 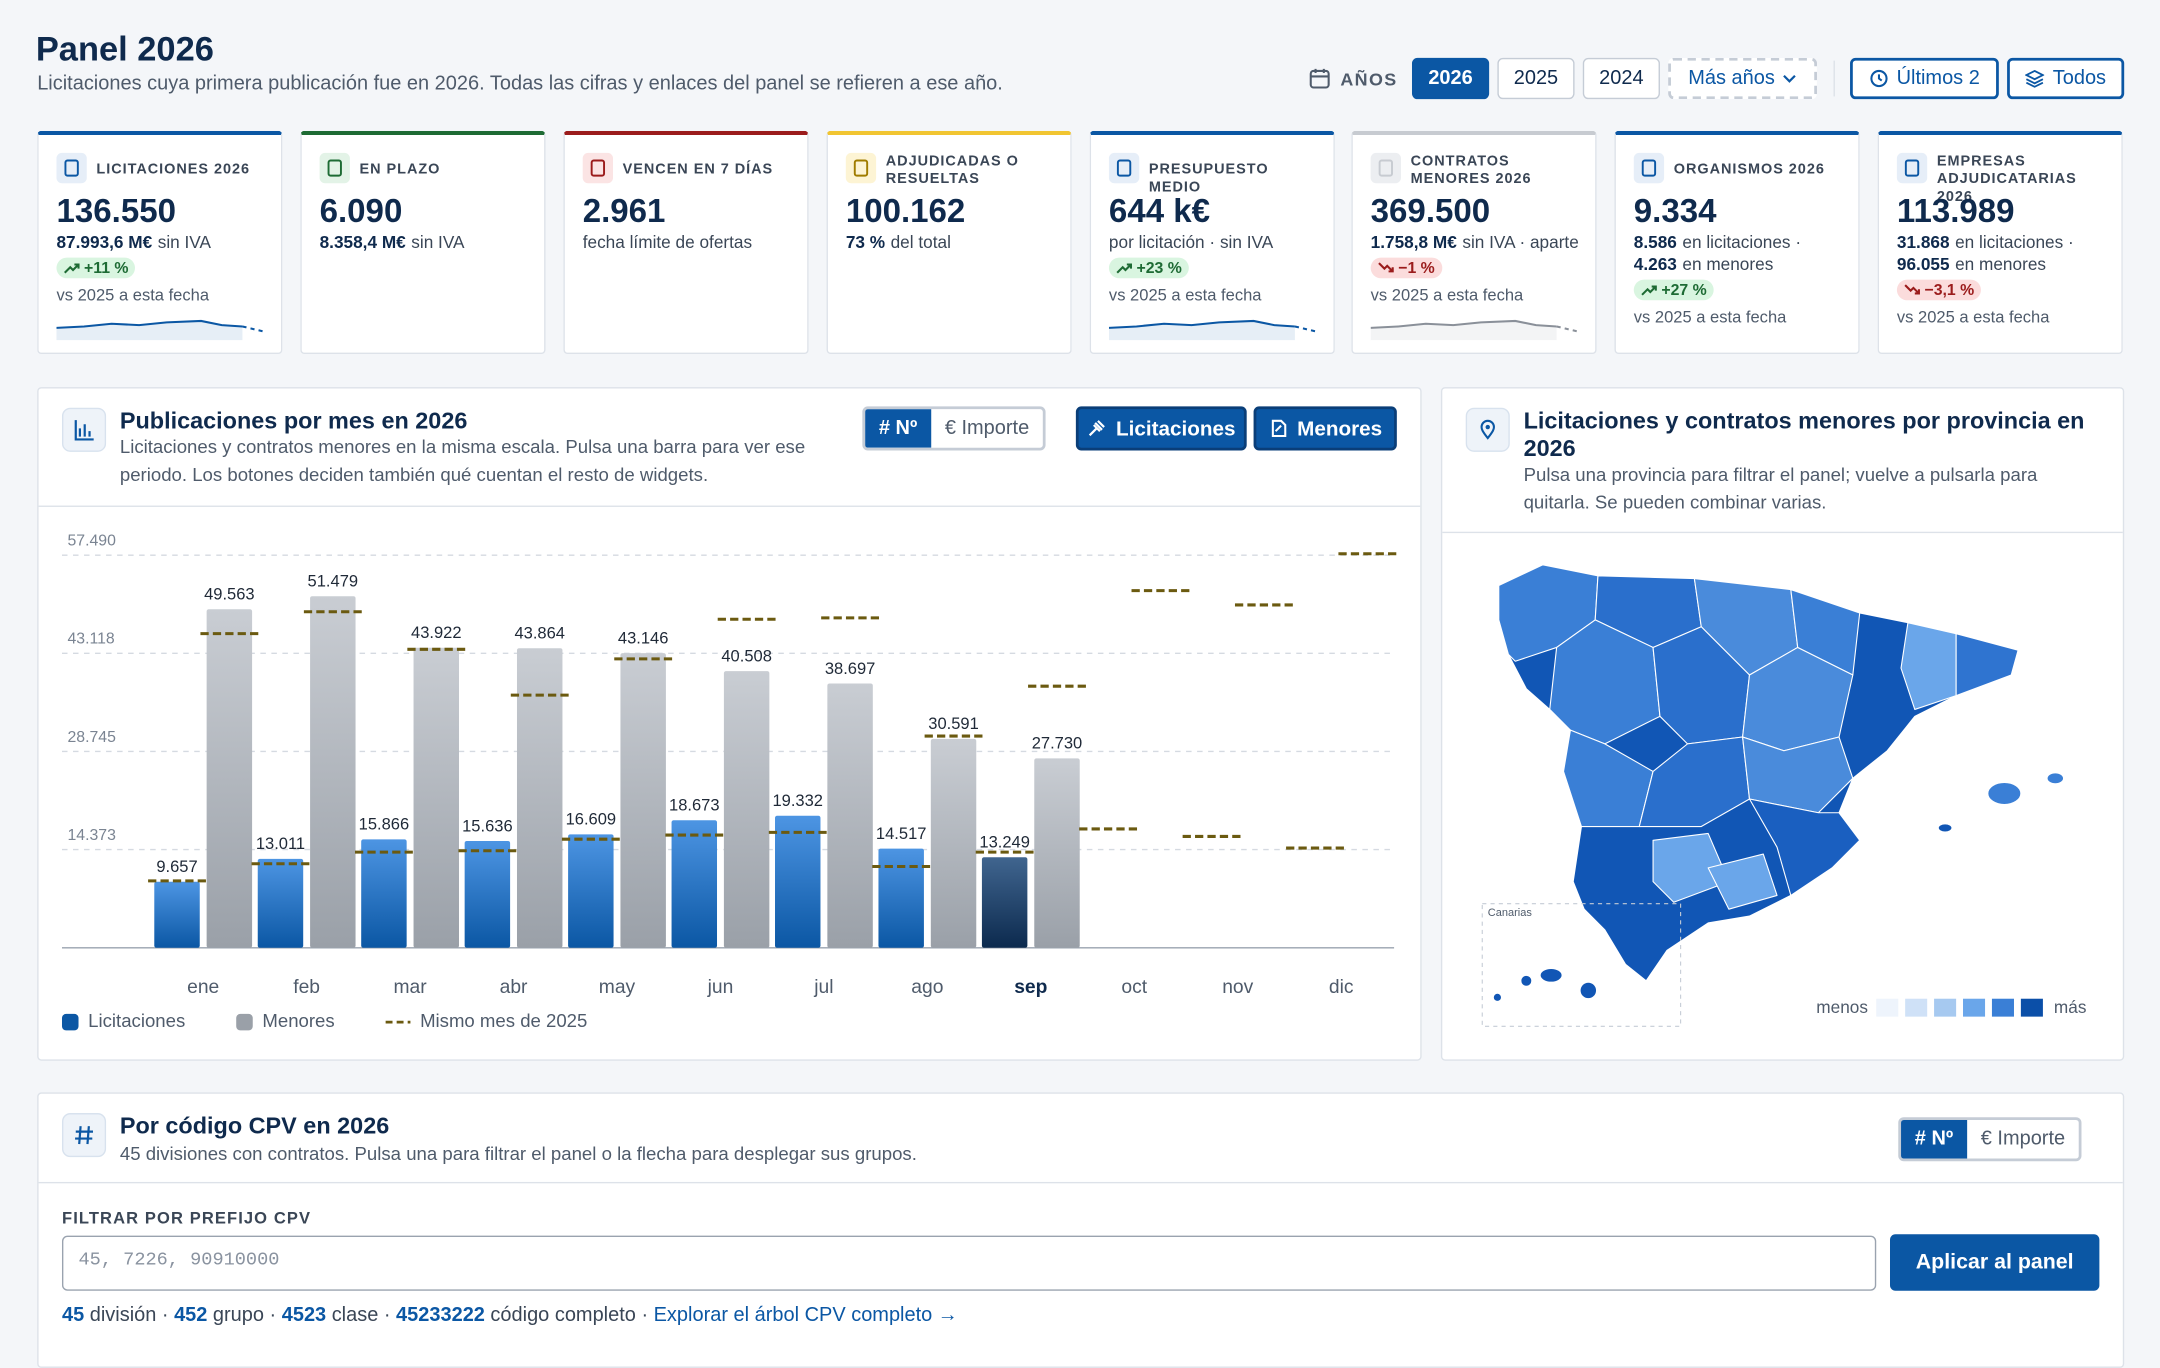 I want to click on last-two-button: Últimos 2, so click(x=1924, y=78).